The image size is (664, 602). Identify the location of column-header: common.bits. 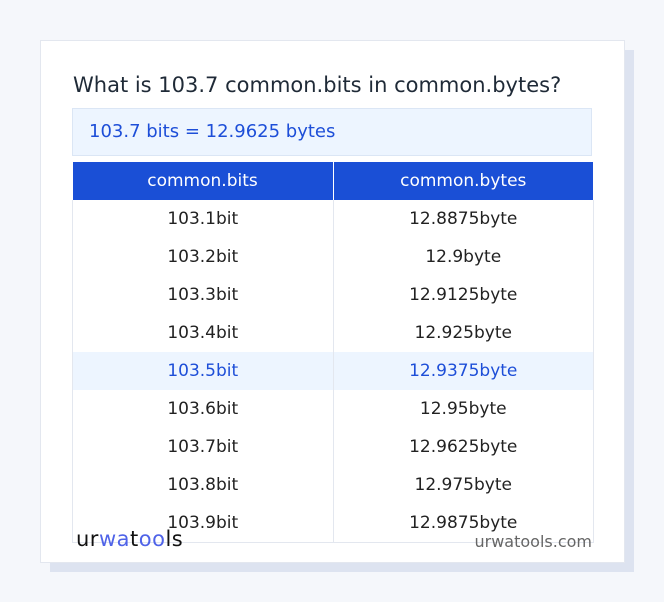
(203, 181).